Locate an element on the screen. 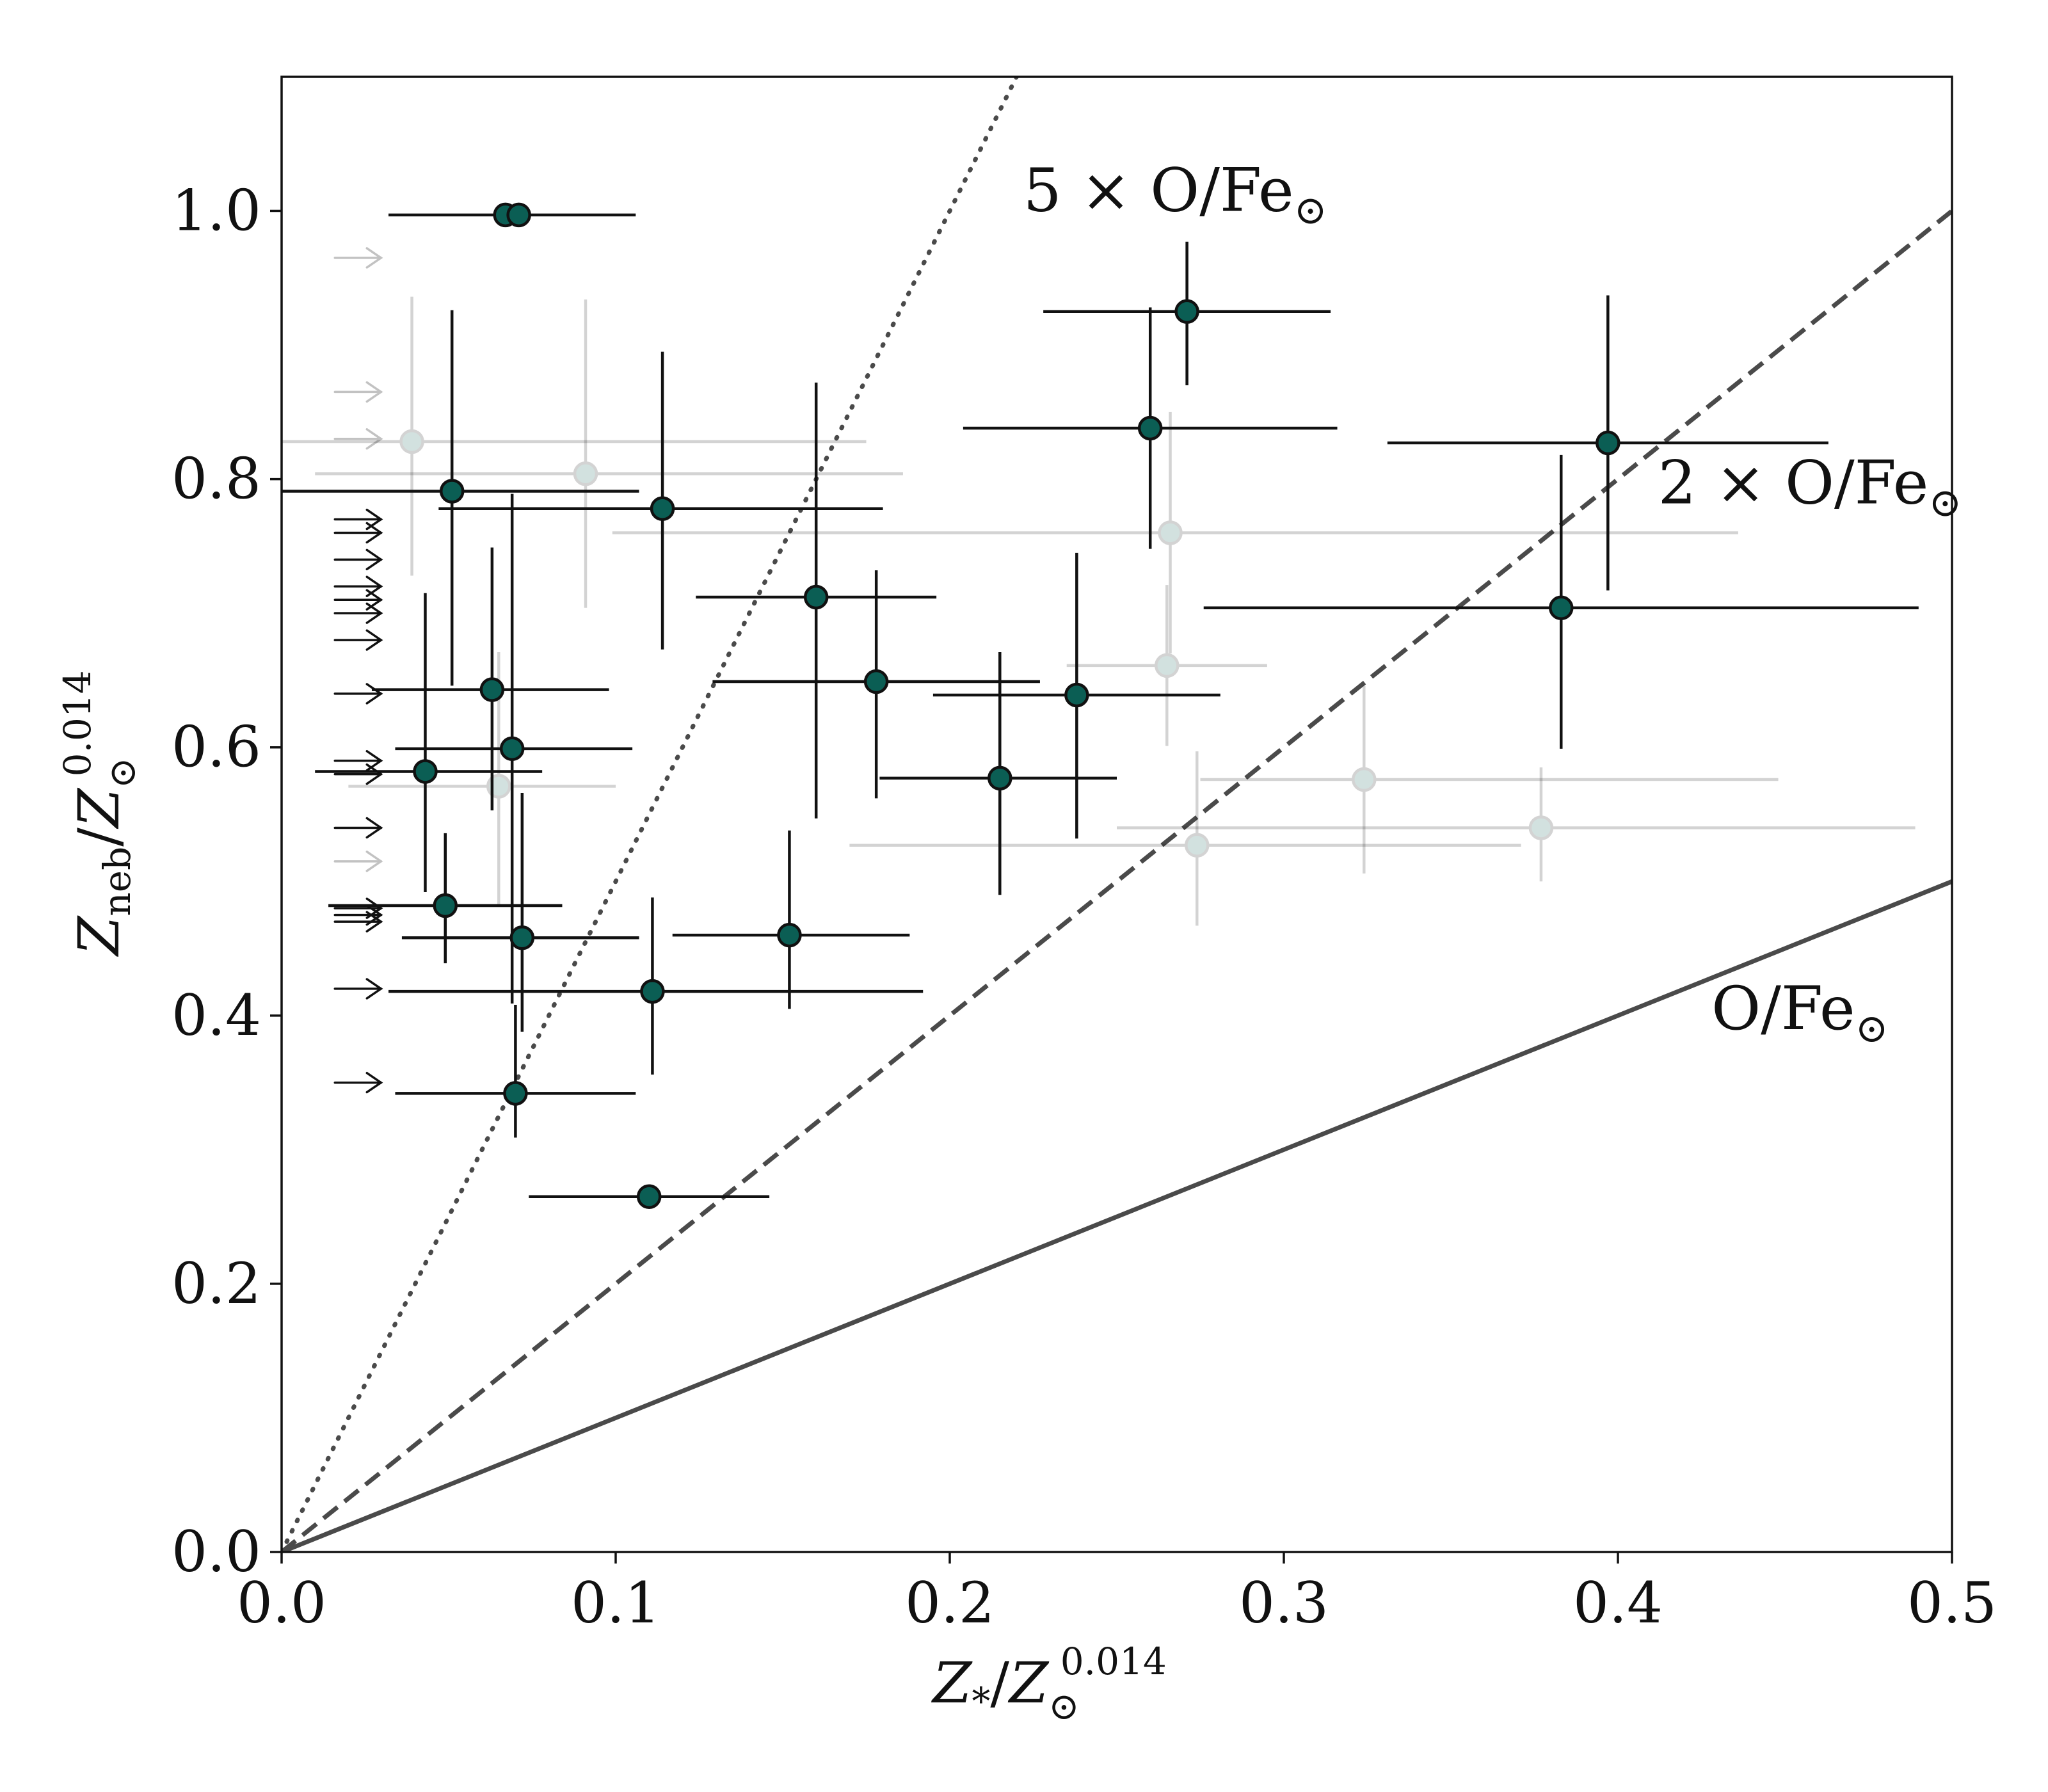 The height and width of the screenshot is (1792, 2048). svg-text: Zneb/Z⊙0.014 is located at coordinates (100, 813).